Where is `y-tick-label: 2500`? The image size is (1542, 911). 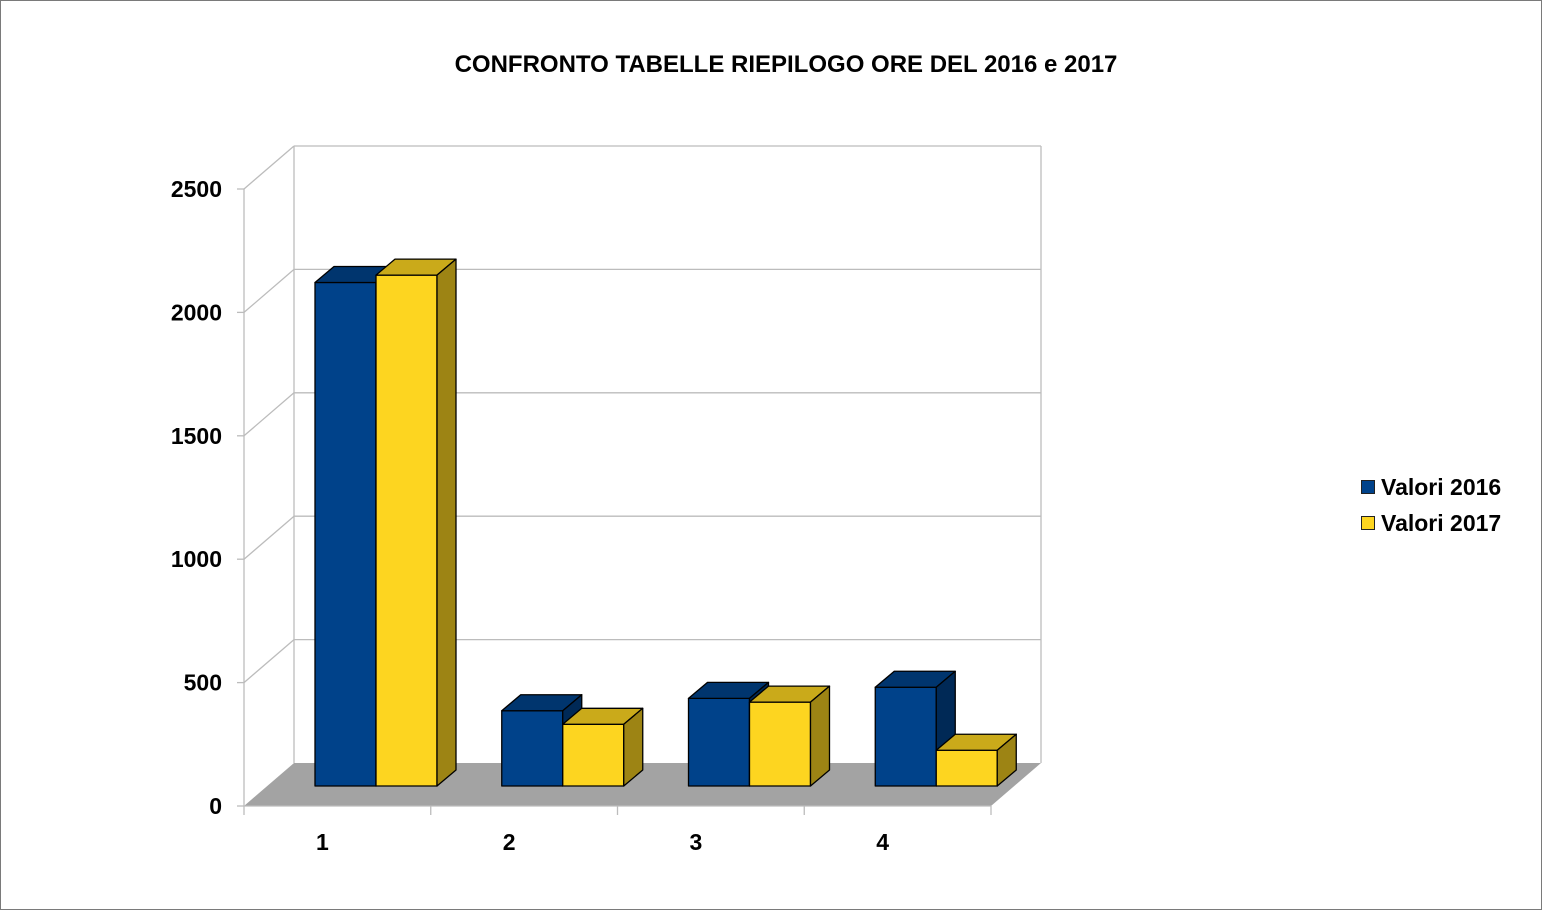 y-tick-label: 2500 is located at coordinates (196, 189).